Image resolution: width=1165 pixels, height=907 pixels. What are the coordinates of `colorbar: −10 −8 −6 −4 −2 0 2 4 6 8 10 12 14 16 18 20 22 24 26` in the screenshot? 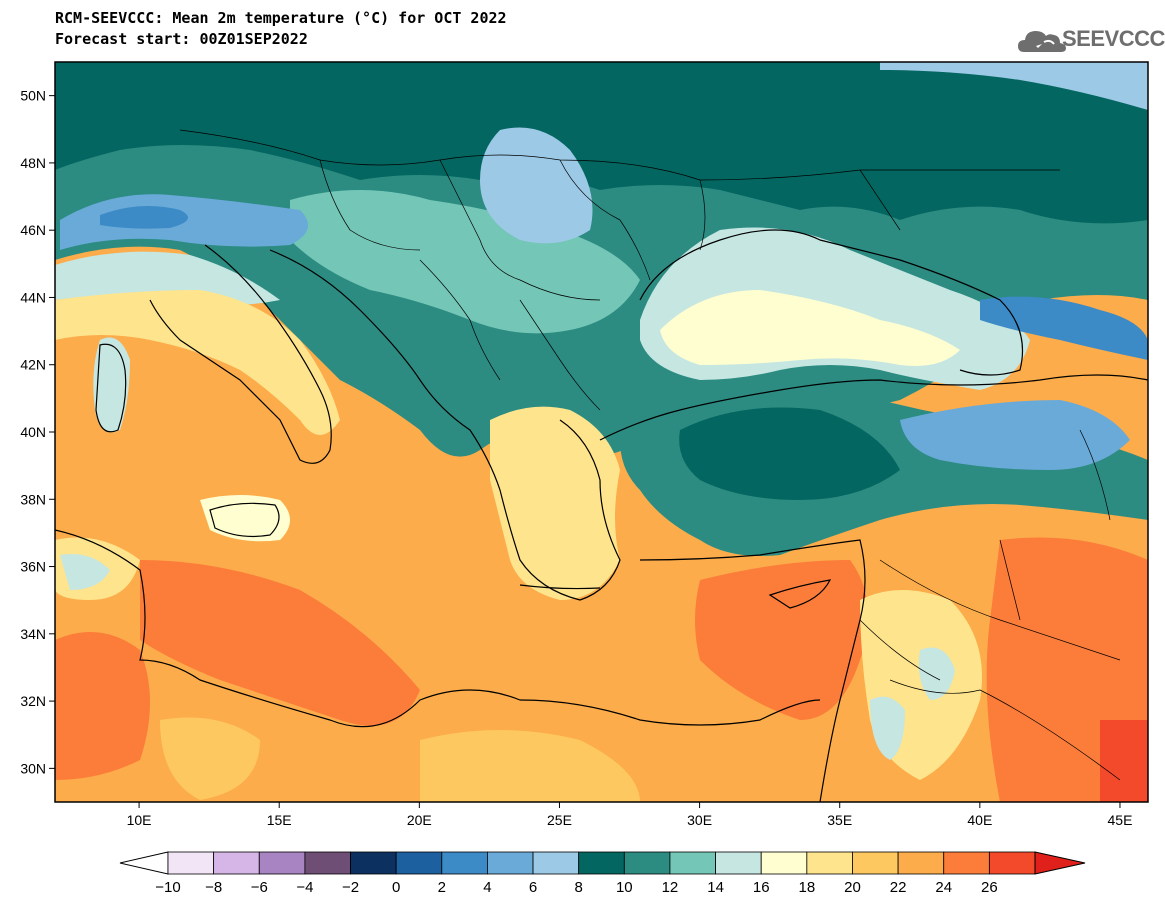 It's located at (602, 873).